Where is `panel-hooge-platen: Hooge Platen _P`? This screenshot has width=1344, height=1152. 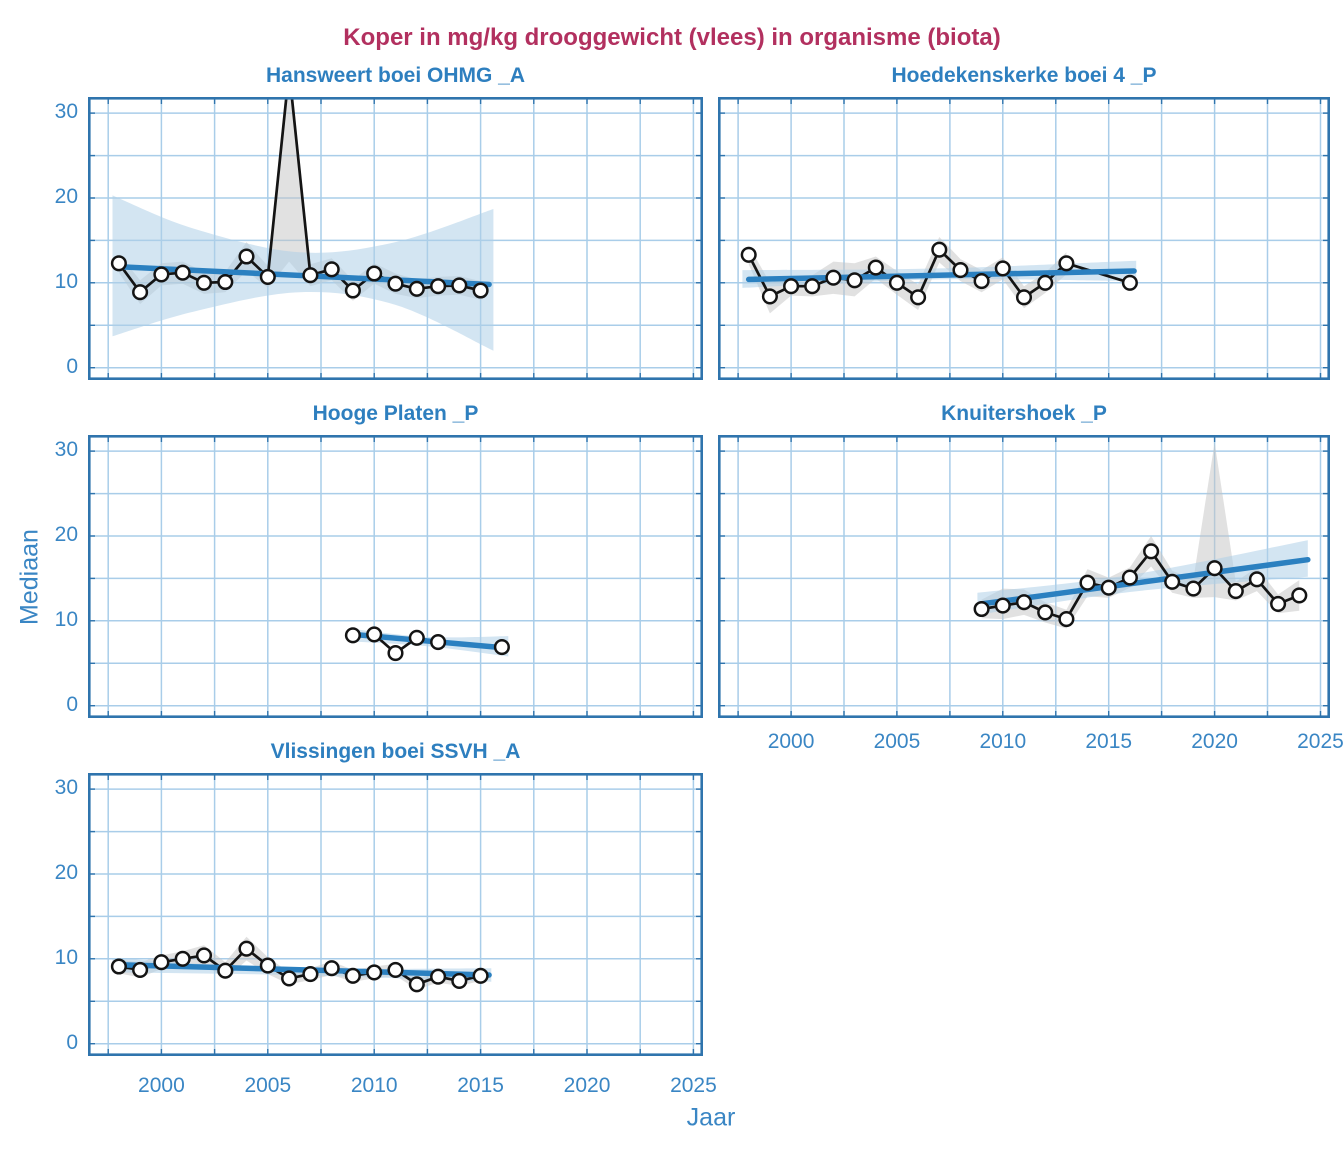 panel-hooge-platen: Hooge Platen _P is located at coordinates (395, 560).